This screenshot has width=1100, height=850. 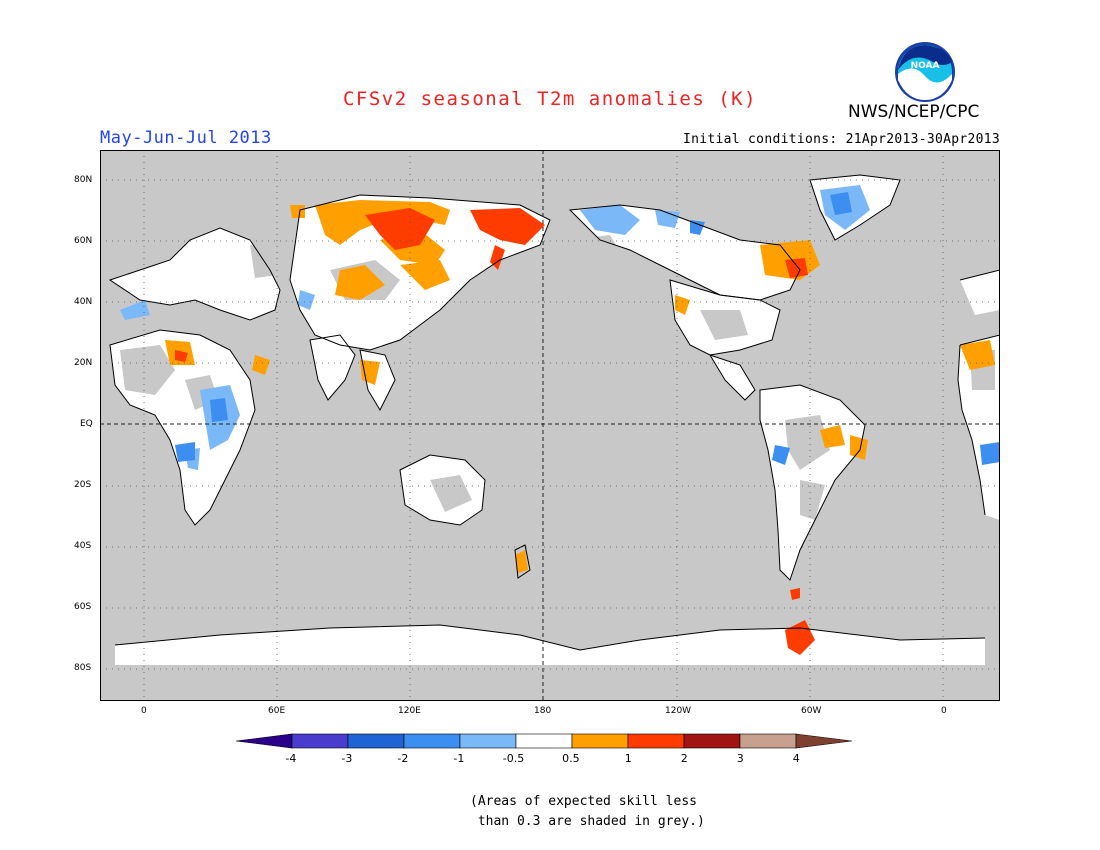 I want to click on colorbar-tick-label: 1, so click(x=628, y=758).